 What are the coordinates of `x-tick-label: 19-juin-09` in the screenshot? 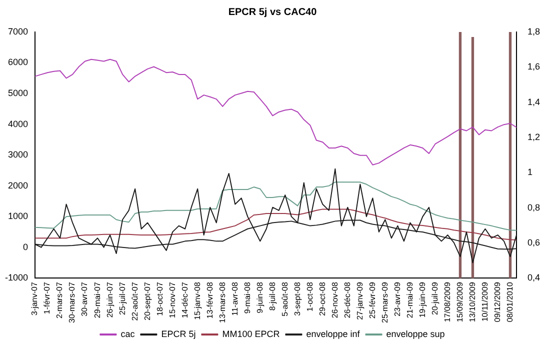 It's located at (422, 300).